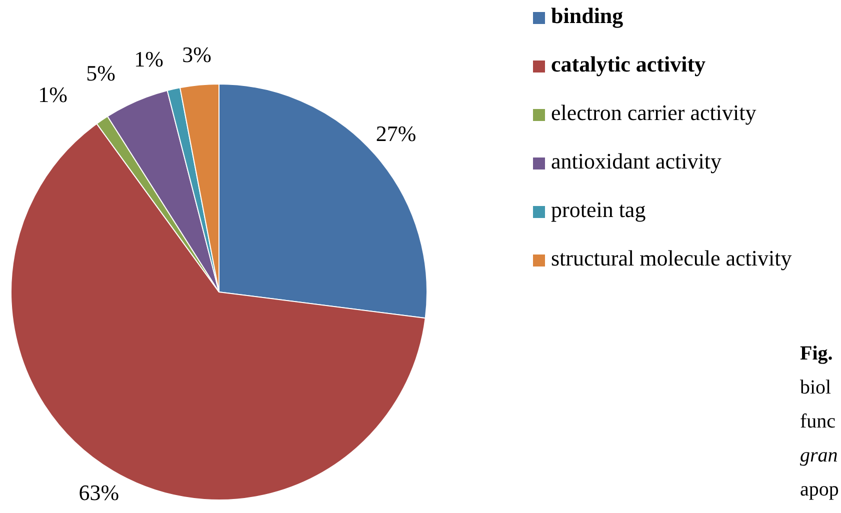 The height and width of the screenshot is (513, 841). What do you see at coordinates (396, 133) in the screenshot?
I see `data-label: 27%` at bounding box center [396, 133].